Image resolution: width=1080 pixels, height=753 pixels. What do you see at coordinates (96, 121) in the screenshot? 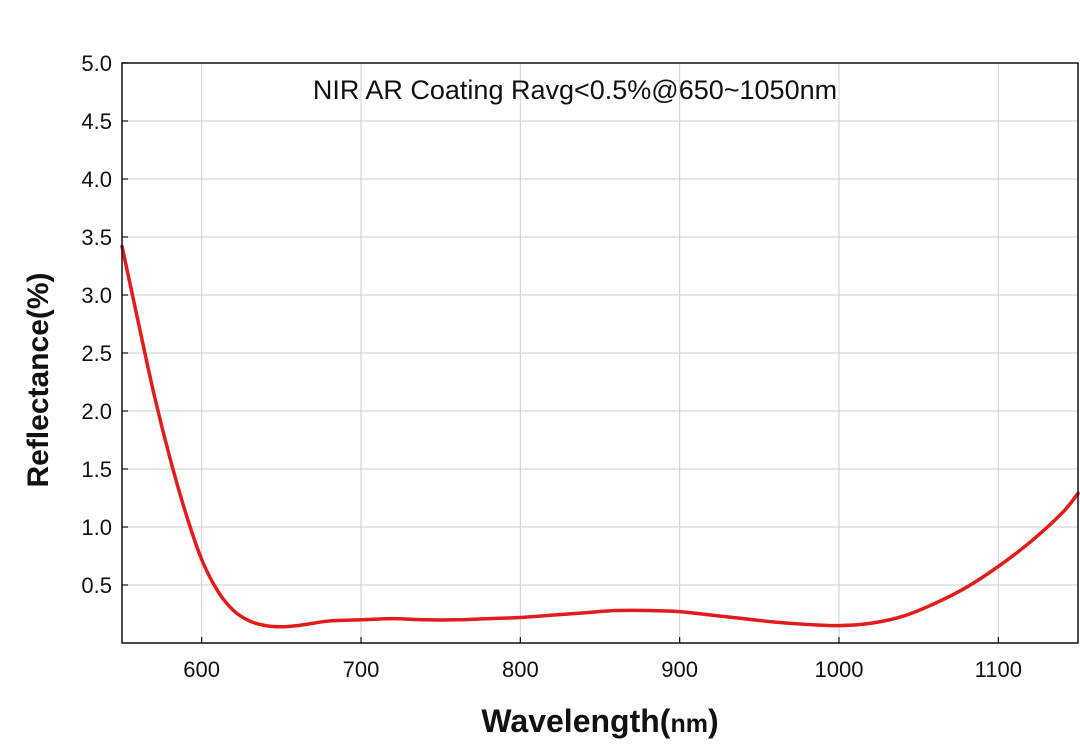
I see `y-tick-label: 4.5` at bounding box center [96, 121].